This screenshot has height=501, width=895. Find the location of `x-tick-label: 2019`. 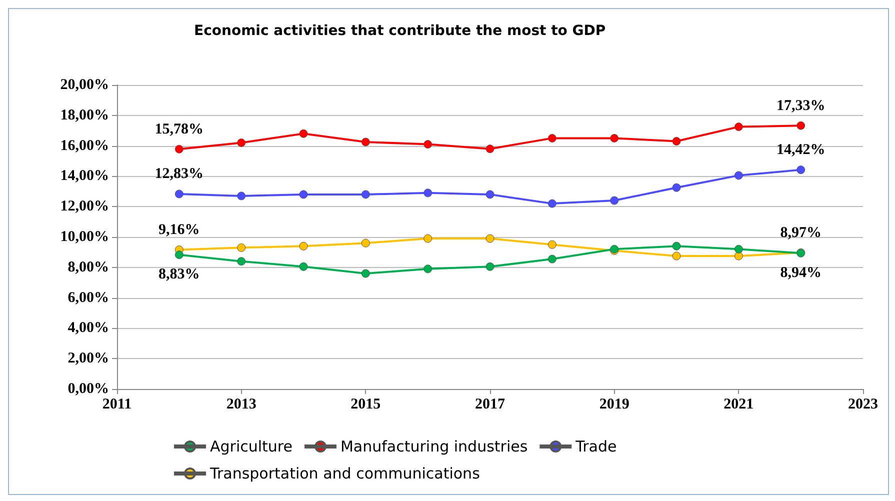

x-tick-label: 2019 is located at coordinates (614, 404).